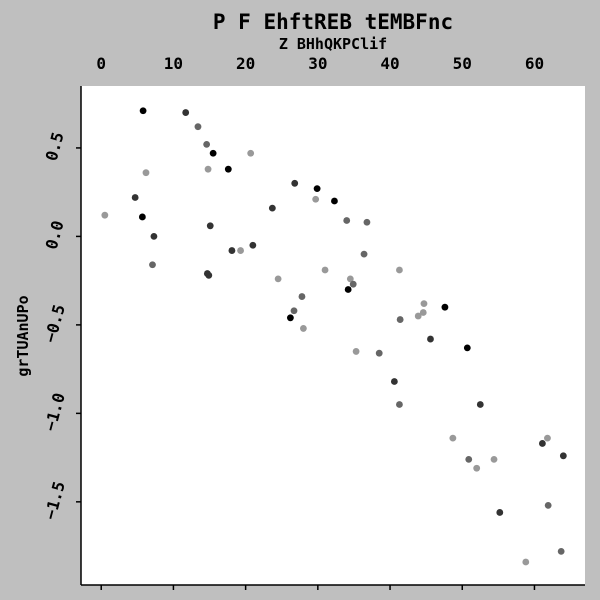 This screenshot has width=600, height=600. I want to click on y-axis-ticks: 0.5 0.0 −0.5 −1.0 −1.5, so click(61, 325).